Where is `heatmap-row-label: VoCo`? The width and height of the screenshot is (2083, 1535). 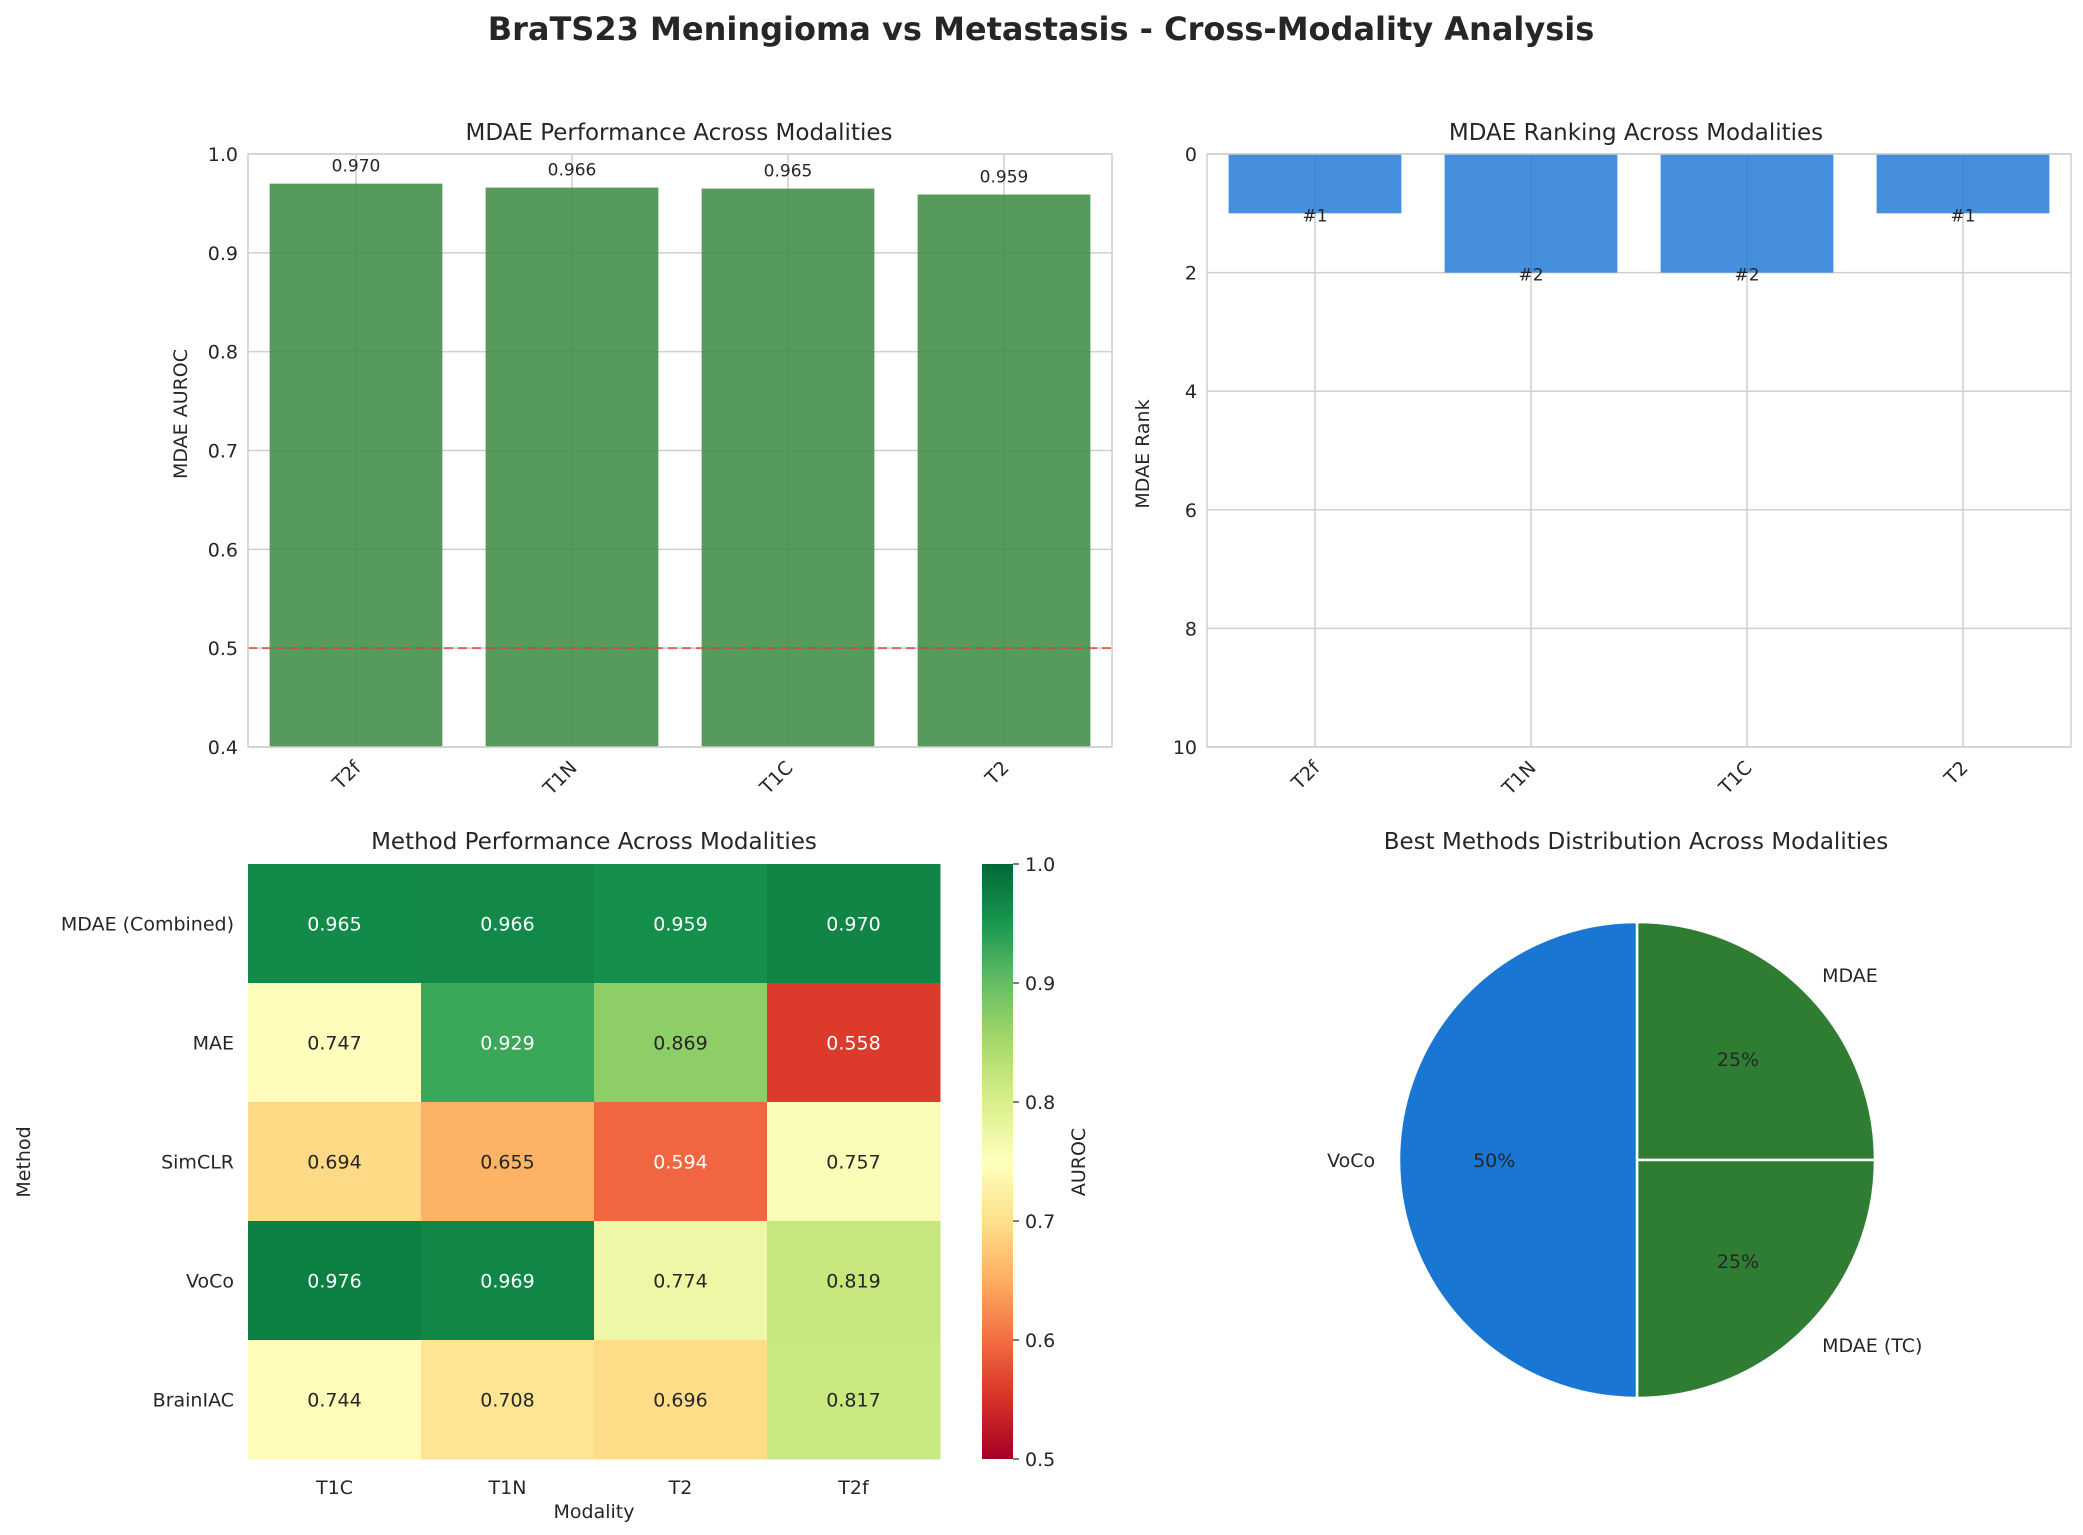
heatmap-row-label: VoCo is located at coordinates (210, 1282).